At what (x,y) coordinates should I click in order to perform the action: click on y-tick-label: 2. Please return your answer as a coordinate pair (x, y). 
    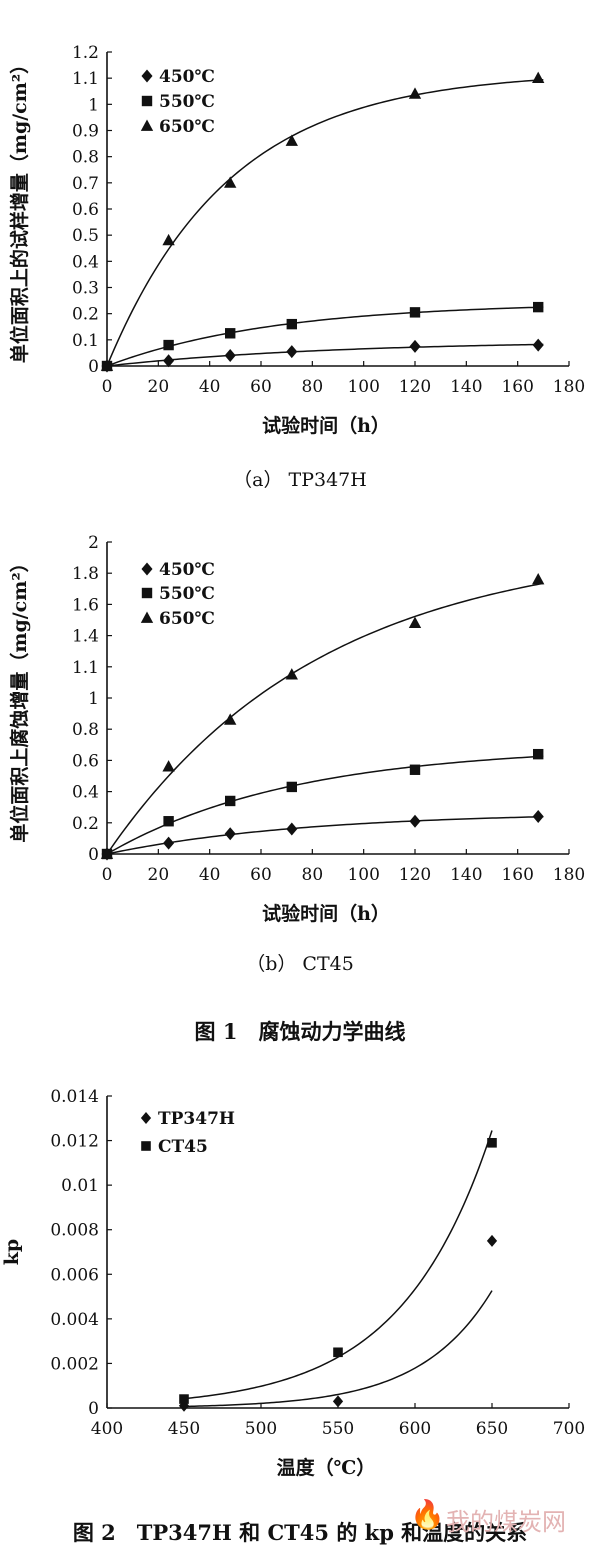
    Looking at the image, I should click on (93, 543).